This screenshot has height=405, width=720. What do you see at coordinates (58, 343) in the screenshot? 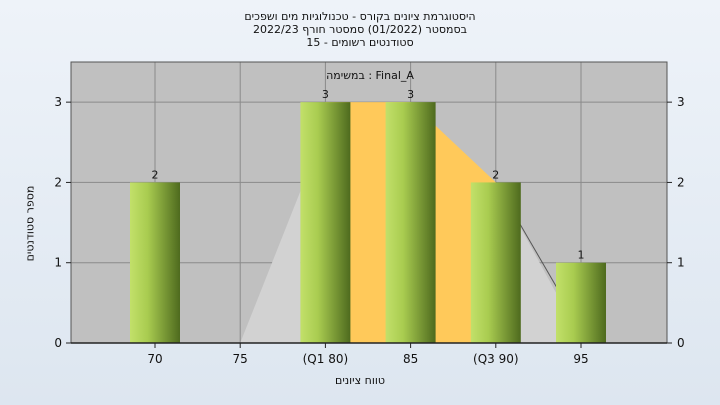
I see `y-tick-label-left: 0` at bounding box center [58, 343].